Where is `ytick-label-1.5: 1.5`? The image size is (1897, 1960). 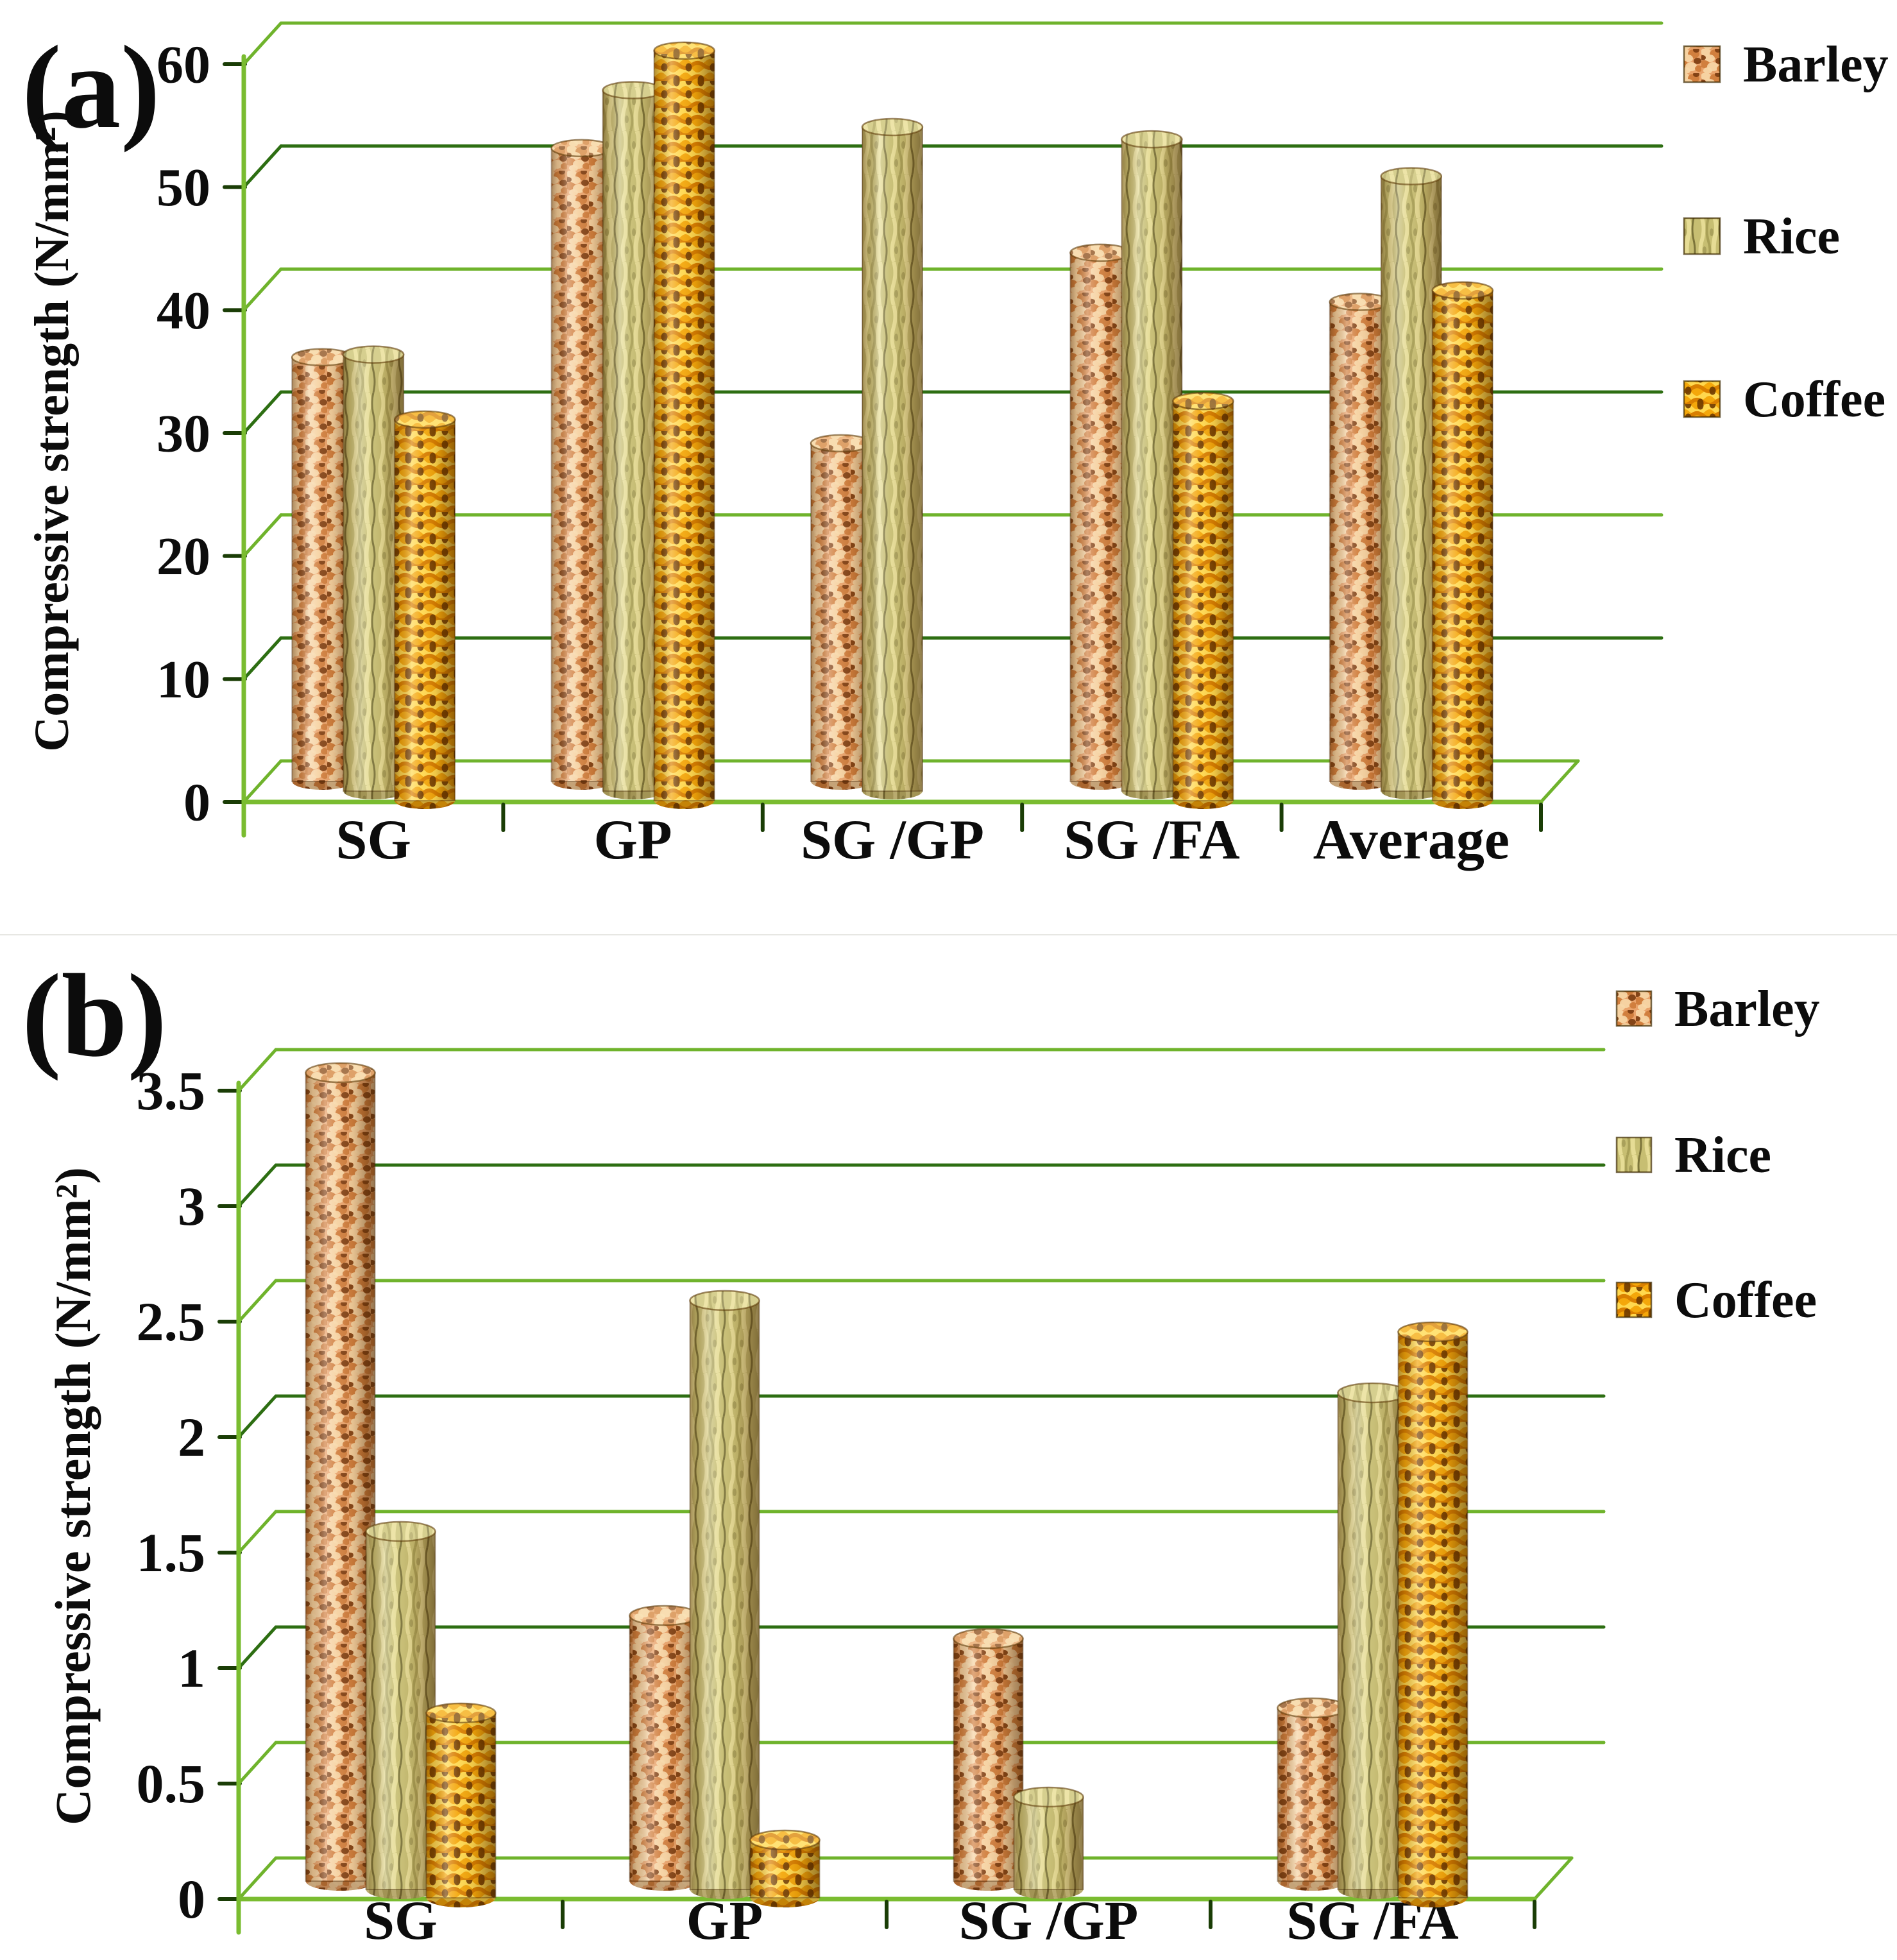 ytick-label-1.5: 1.5 is located at coordinates (171, 1552).